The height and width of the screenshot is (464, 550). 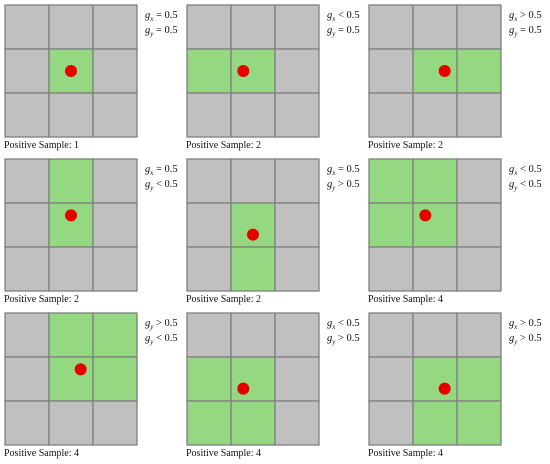 What do you see at coordinates (525, 324) in the screenshot?
I see `condition-x: gx > 0.5` at bounding box center [525, 324].